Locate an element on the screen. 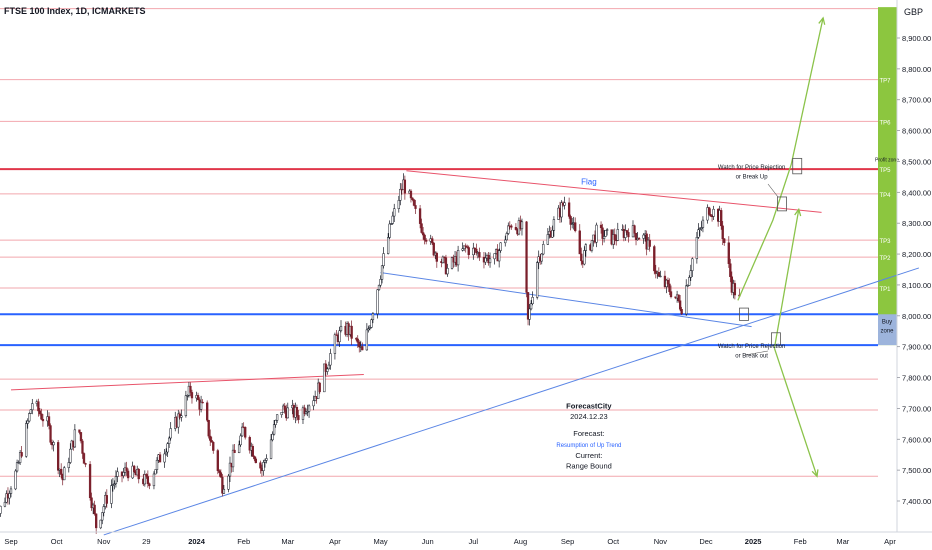  y-tick-label: 8,200.00 is located at coordinates (916, 254).